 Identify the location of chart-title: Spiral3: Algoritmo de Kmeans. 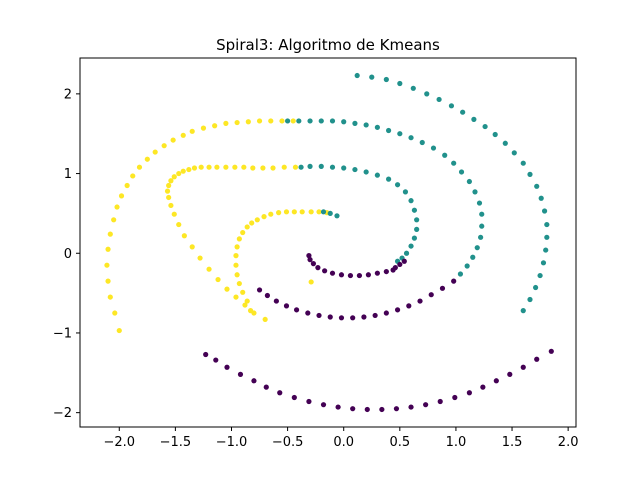
(328, 45).